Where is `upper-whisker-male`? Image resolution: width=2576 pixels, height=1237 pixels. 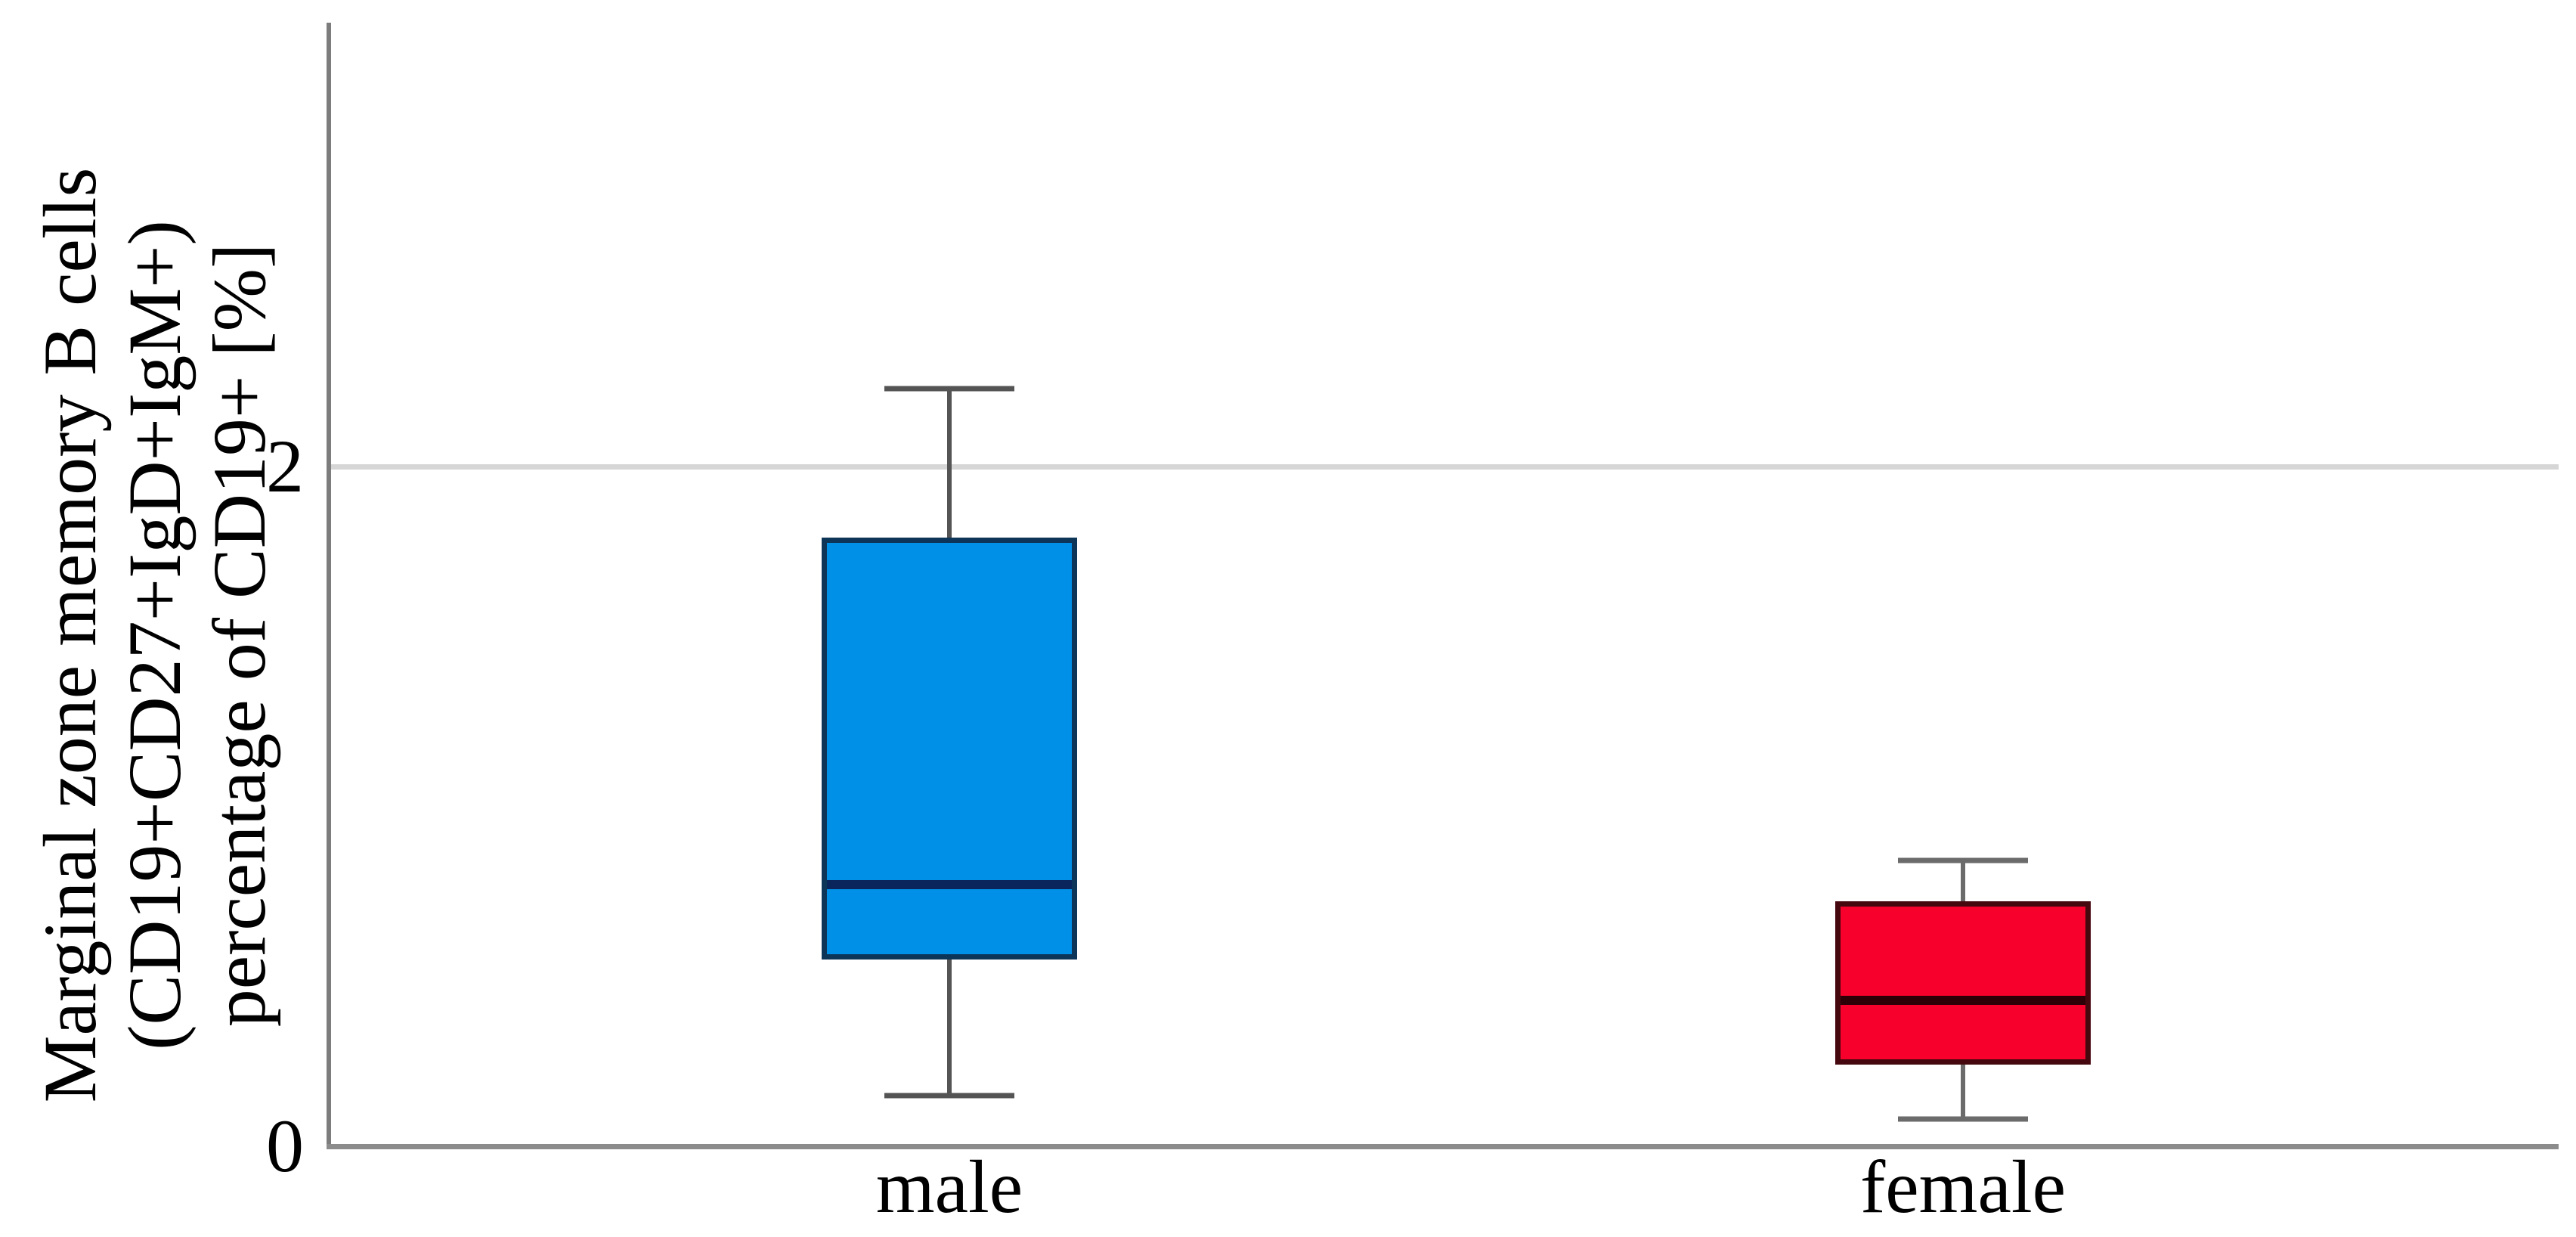
upper-whisker-male is located at coordinates (949, 463).